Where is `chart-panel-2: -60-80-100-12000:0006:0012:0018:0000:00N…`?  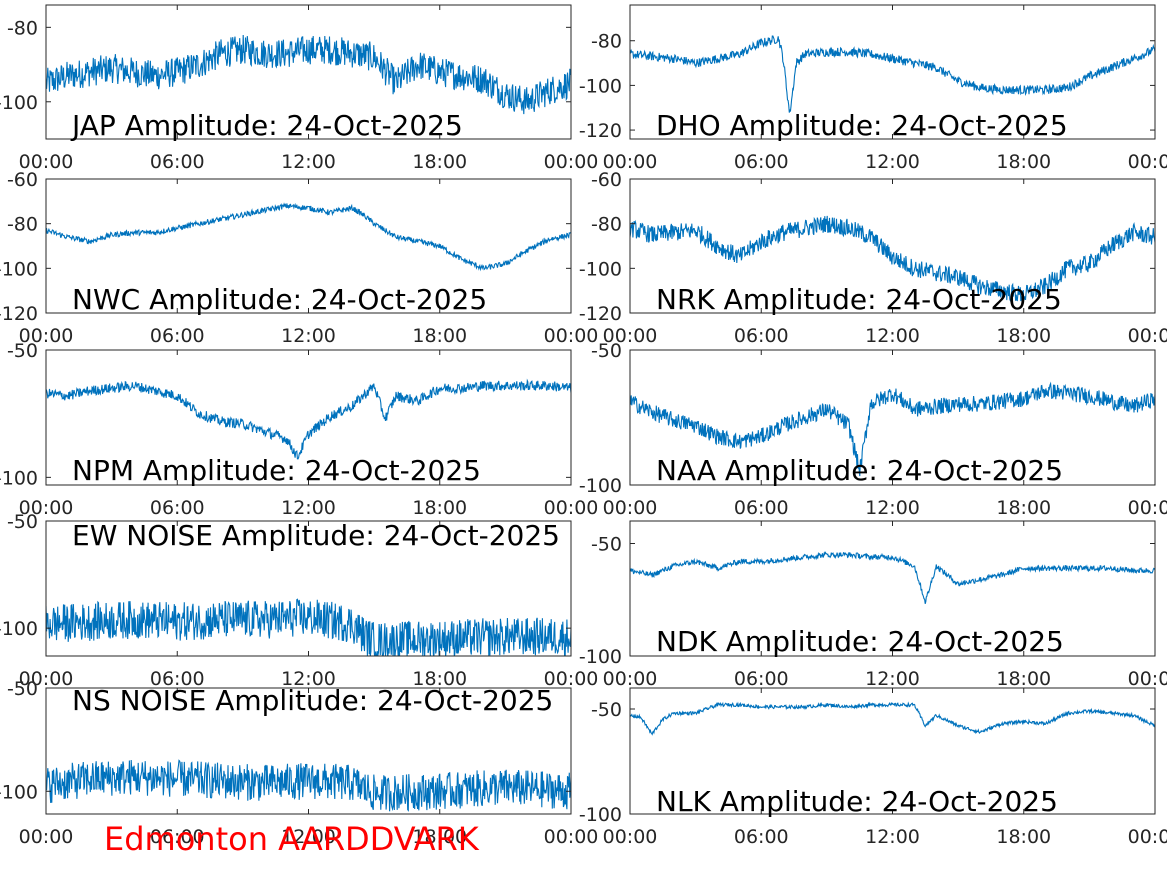
chart-panel-2: -60-80-100-12000:0006:0012:0018:0000:00N… is located at coordinates (299, 258).